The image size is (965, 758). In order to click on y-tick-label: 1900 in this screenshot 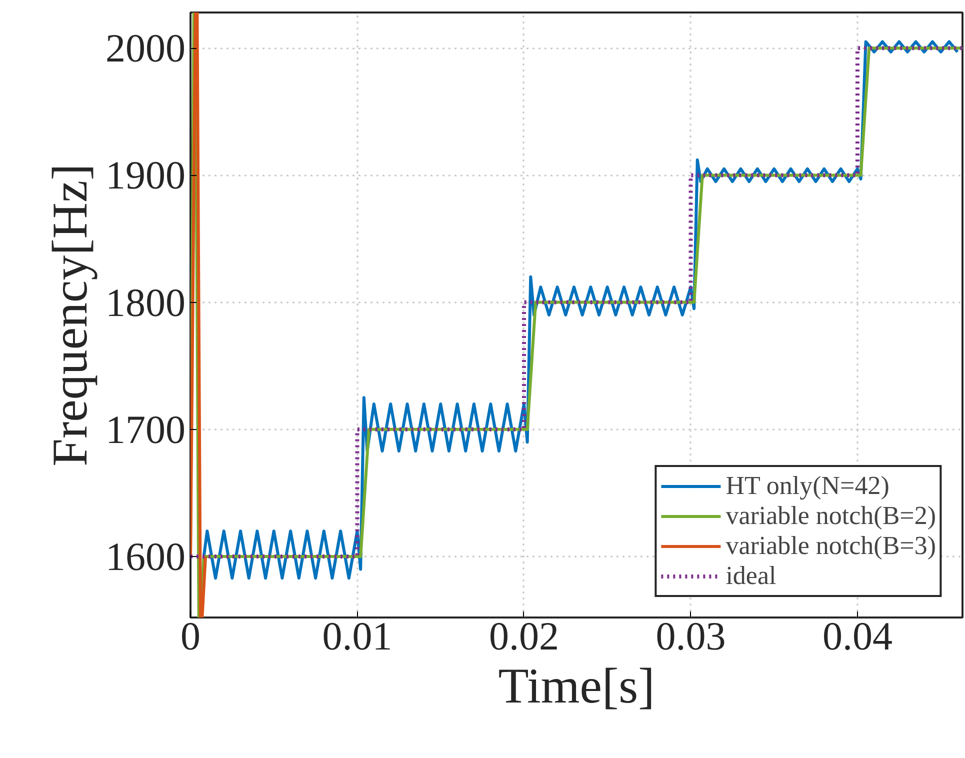, I will do `click(146, 175)`.